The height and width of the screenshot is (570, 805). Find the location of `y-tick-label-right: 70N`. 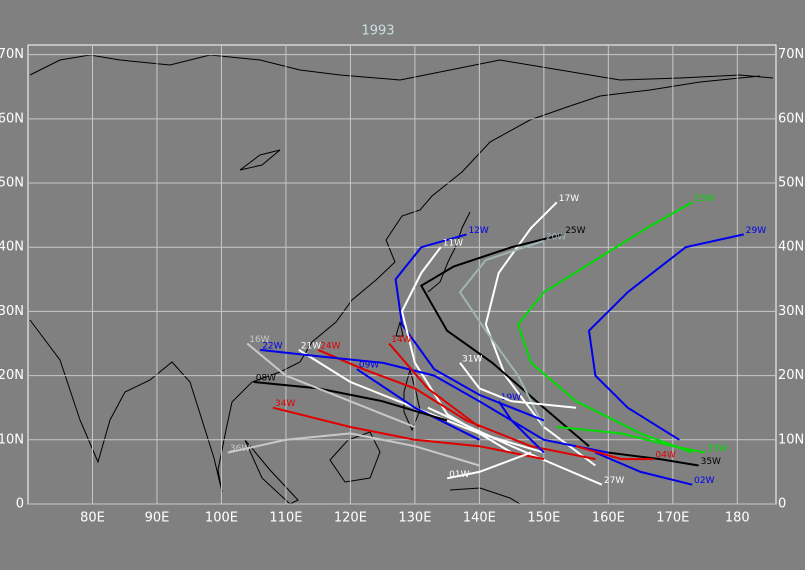

y-tick-label-right: 70N is located at coordinates (791, 54).